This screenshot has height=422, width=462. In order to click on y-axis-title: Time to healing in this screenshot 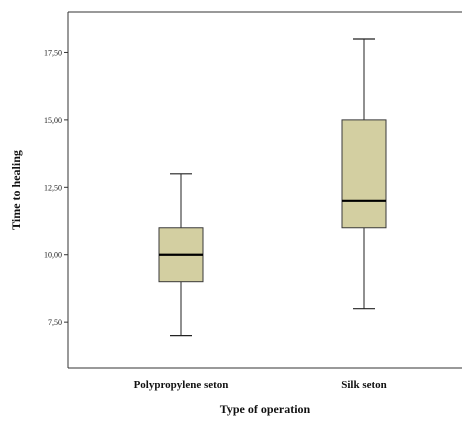, I will do `click(16, 190)`.